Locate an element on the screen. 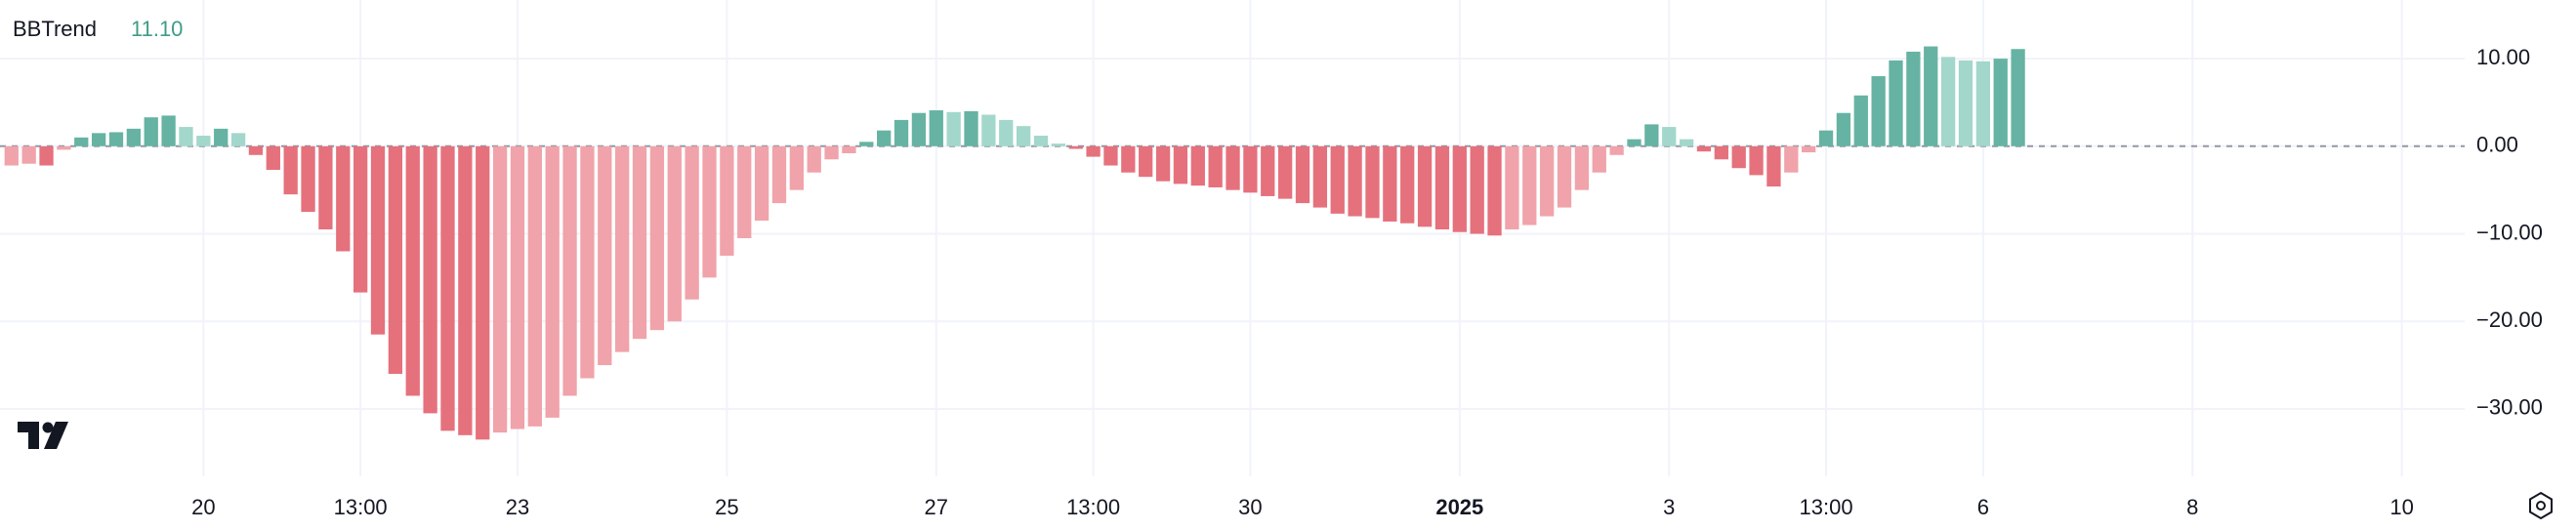  x-tick-label: 25 is located at coordinates (727, 507).